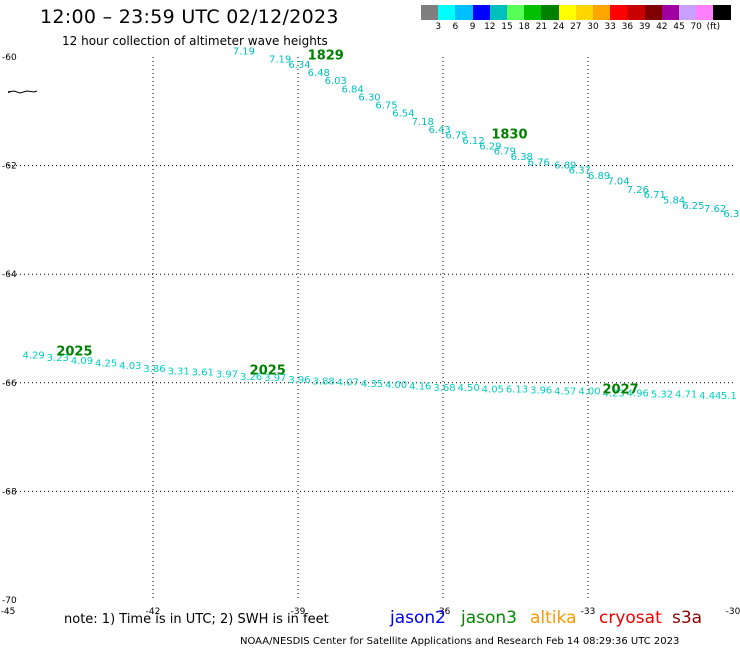  Describe the element at coordinates (9, 601) in the screenshot. I see `lat-tick-label: -70` at that location.